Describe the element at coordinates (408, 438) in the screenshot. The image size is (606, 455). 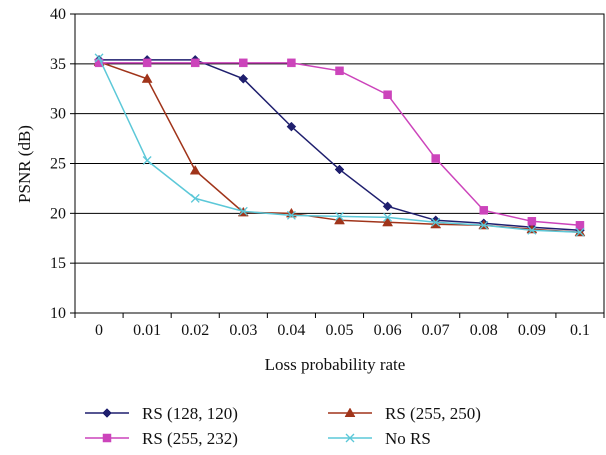
I see `legend-label-3: No RS` at that location.